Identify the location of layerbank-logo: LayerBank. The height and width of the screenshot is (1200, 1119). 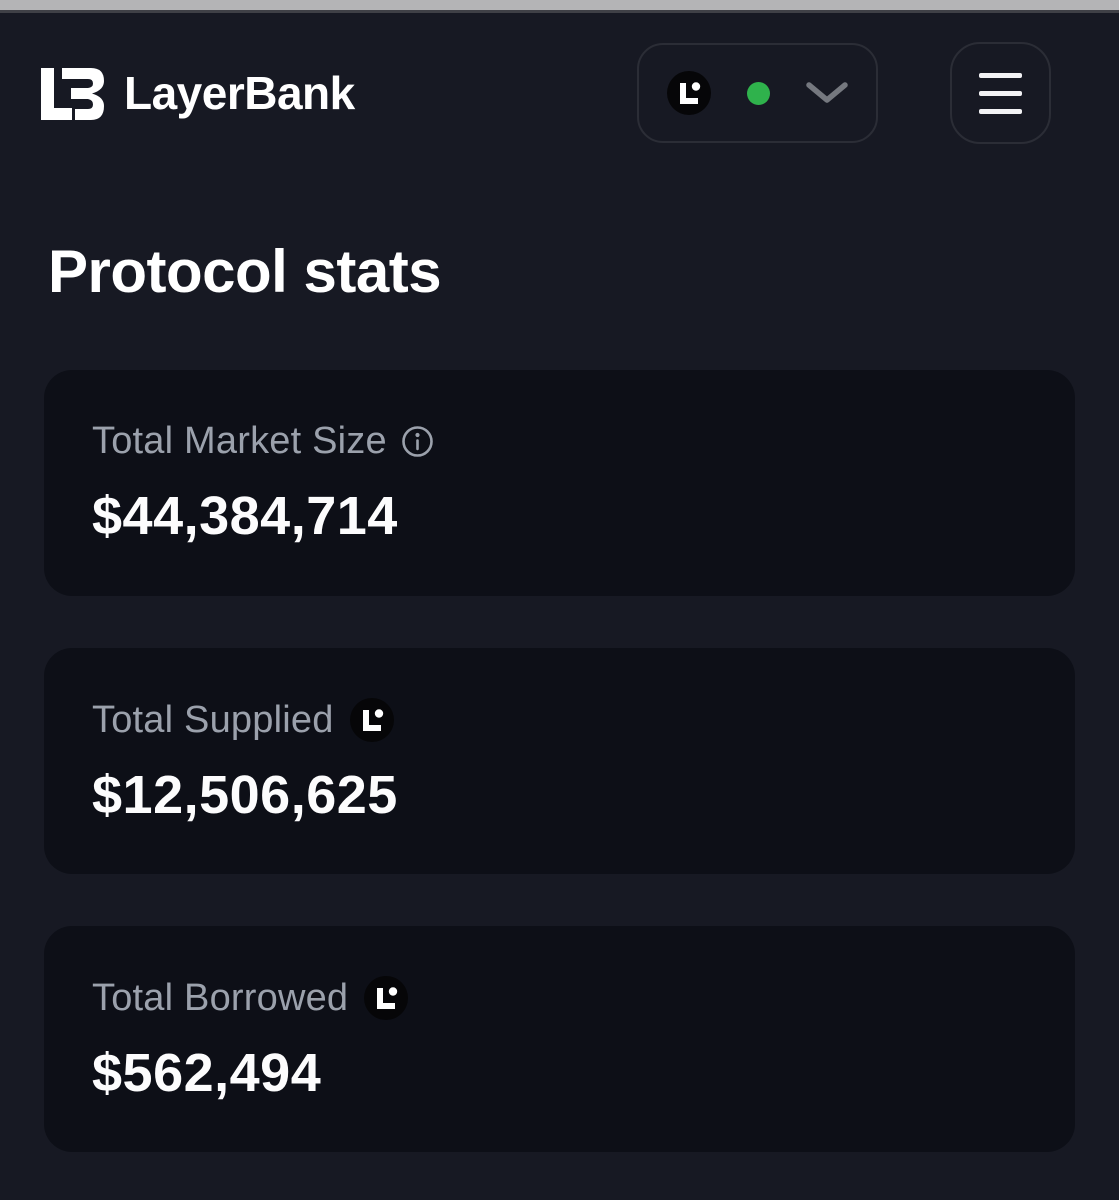
(197, 93).